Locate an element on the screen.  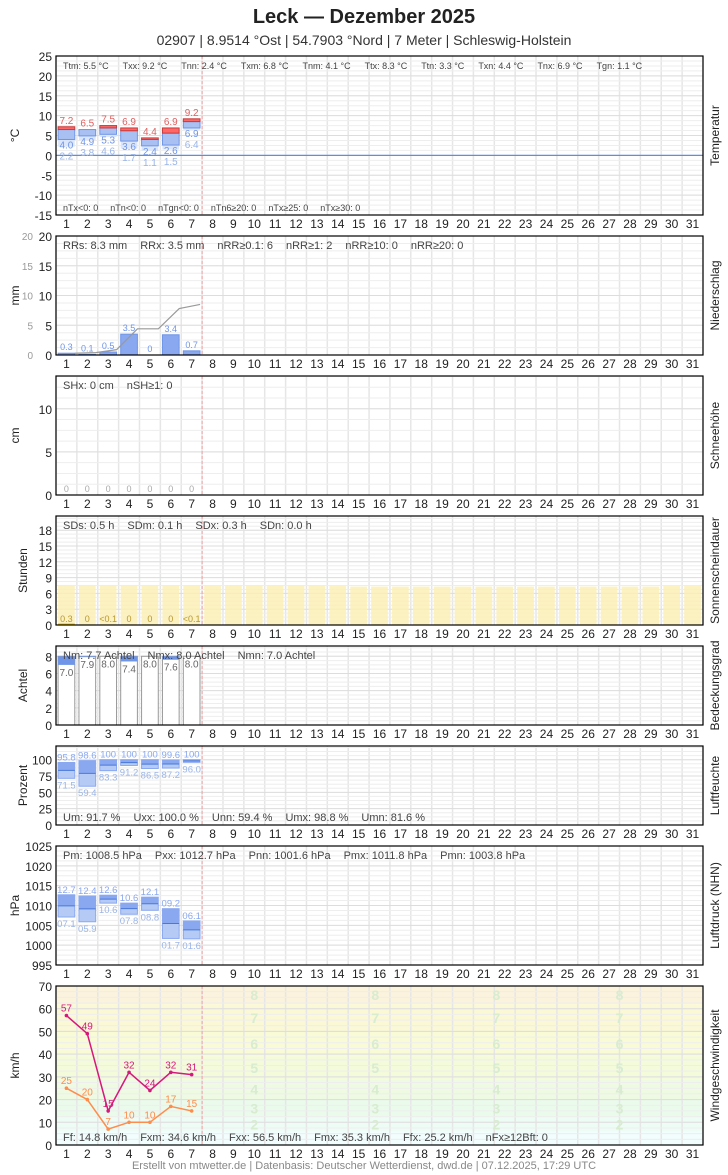
beaufort-label: 2 is located at coordinates (254, 1125).